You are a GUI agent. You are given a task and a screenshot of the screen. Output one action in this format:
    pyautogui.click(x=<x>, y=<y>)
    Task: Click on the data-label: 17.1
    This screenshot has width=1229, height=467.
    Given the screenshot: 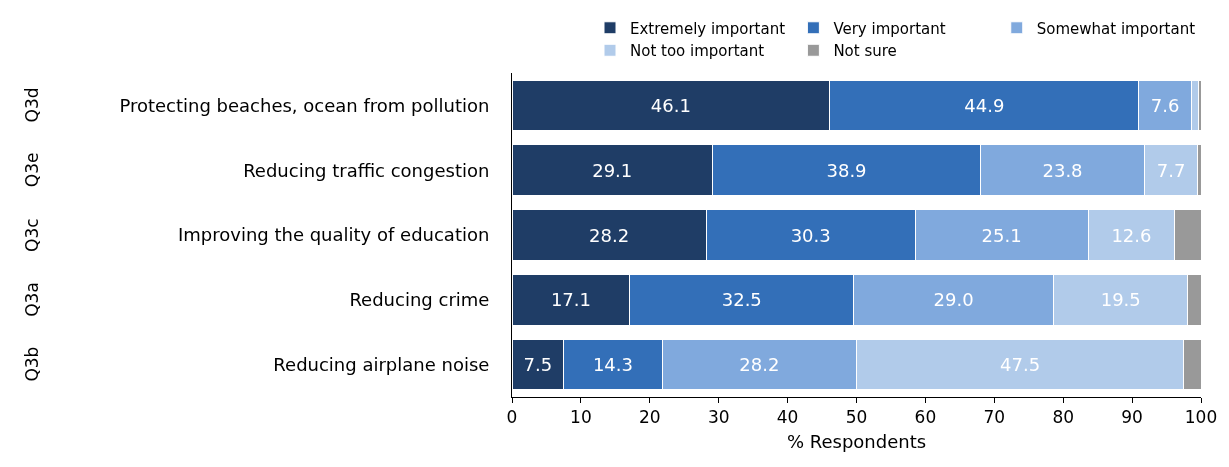 What is the action you would take?
    pyautogui.click(x=570, y=300)
    